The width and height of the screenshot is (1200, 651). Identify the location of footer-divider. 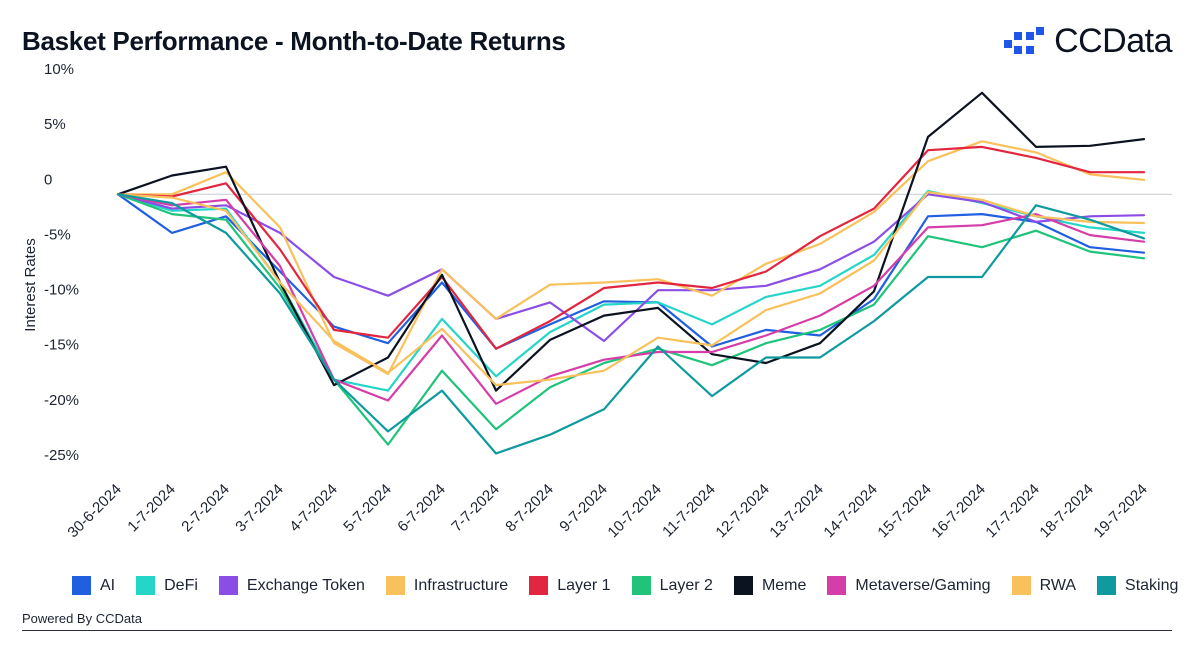
(597, 630).